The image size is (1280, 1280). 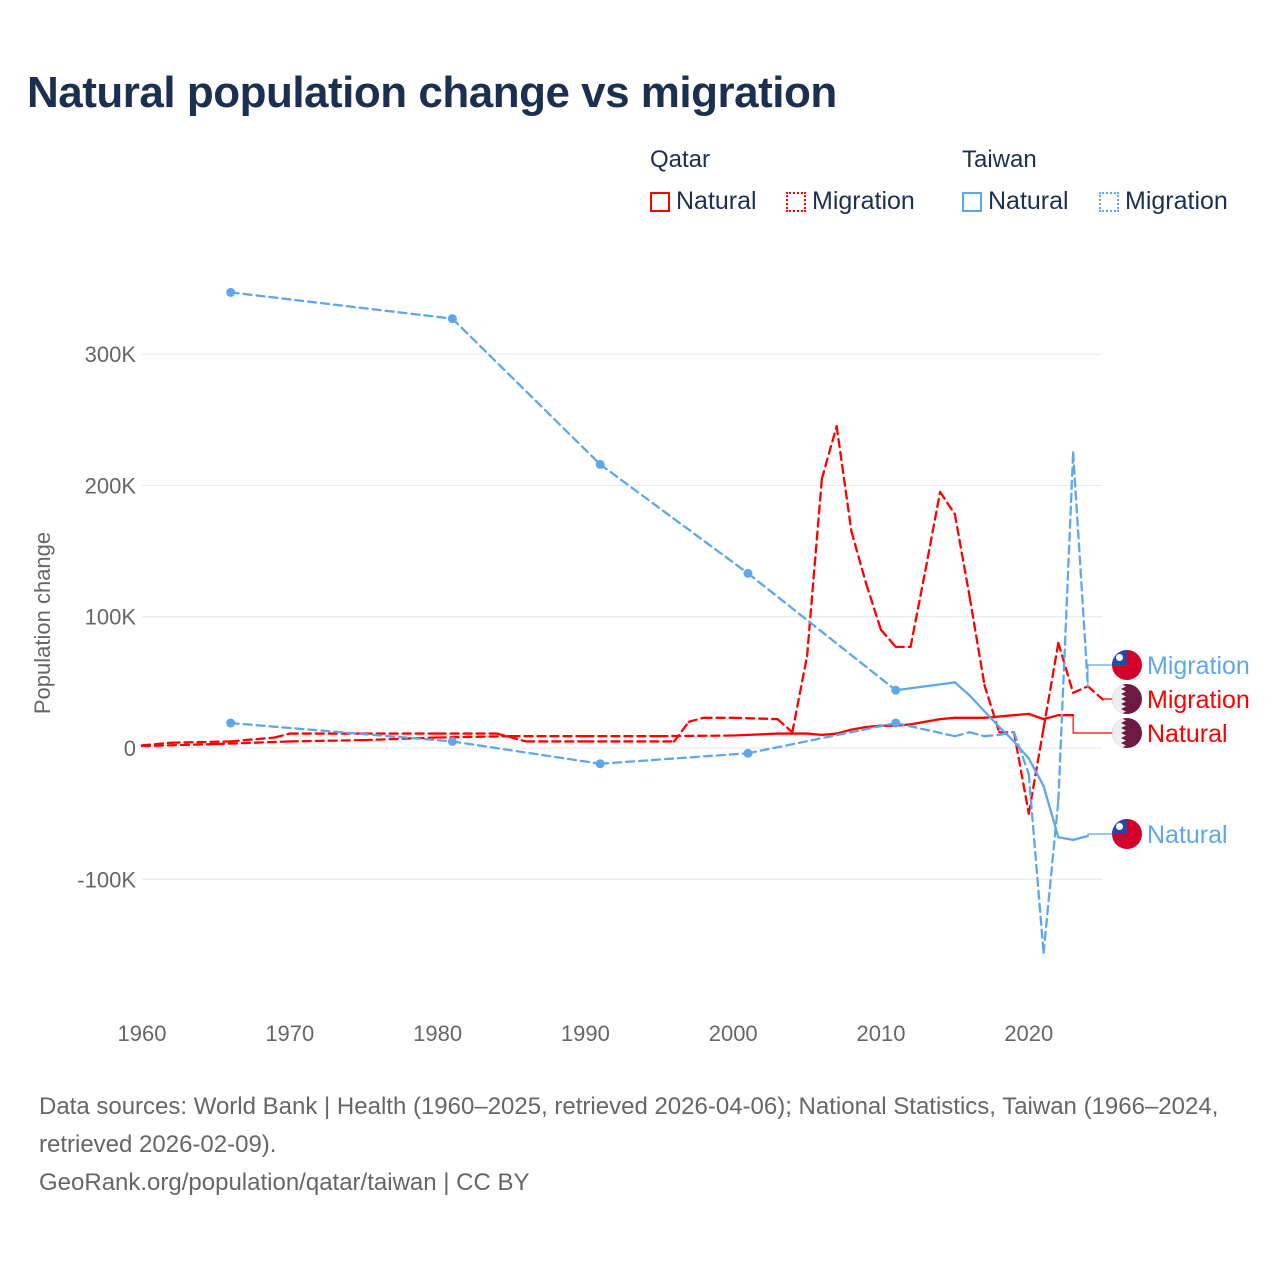 I want to click on legend-qatar-migration: Migration, so click(x=850, y=201).